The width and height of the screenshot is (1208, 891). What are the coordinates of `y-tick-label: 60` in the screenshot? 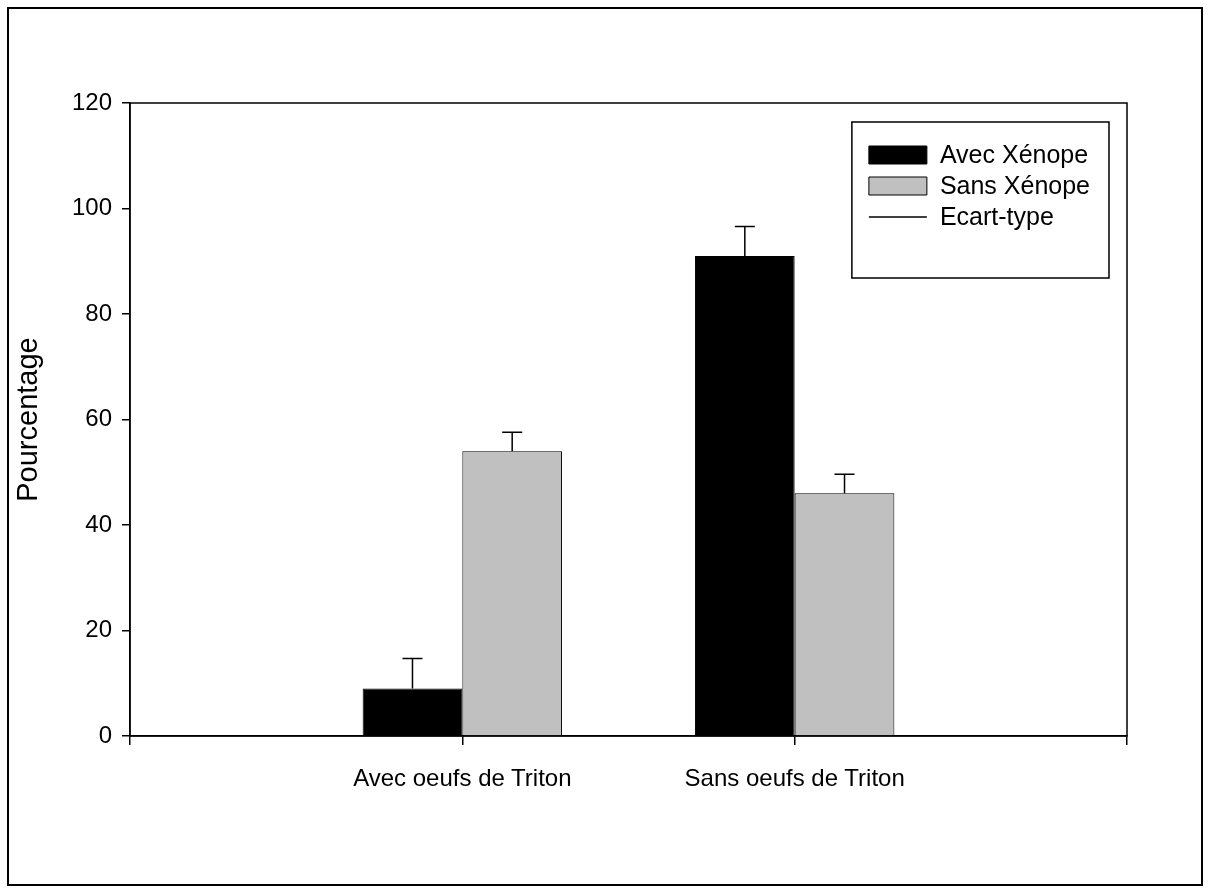 It's located at (98, 418).